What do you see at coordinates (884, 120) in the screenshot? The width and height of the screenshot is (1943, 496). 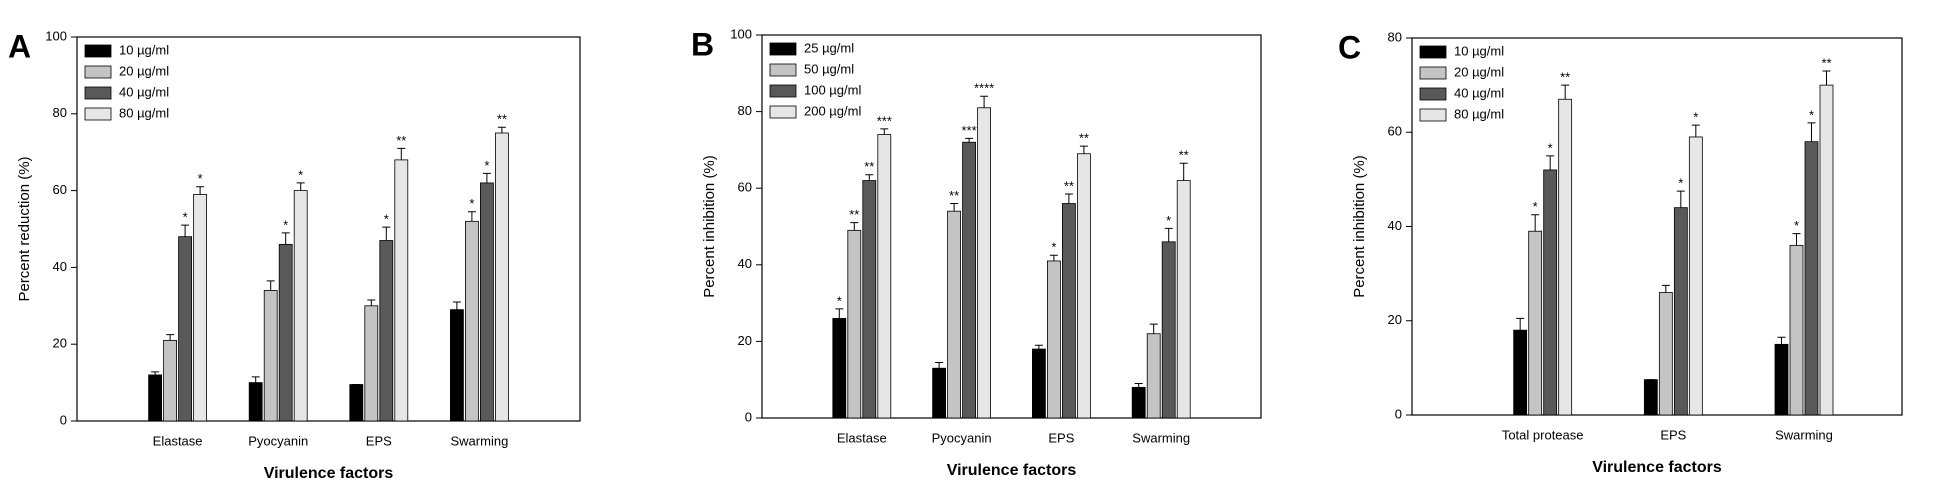 I see `significance: ***` at bounding box center [884, 120].